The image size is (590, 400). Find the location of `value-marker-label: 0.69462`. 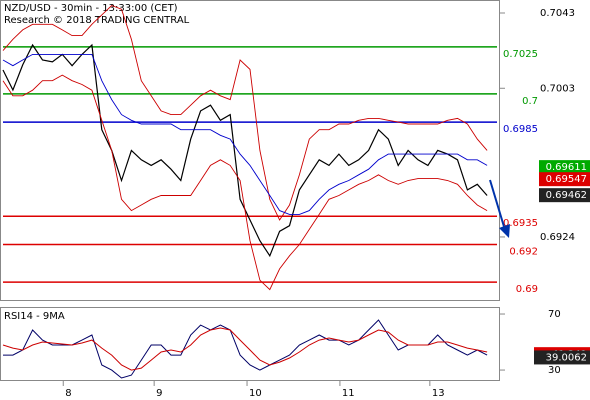

value-marker-label: 0.69462 is located at coordinates (566, 195).